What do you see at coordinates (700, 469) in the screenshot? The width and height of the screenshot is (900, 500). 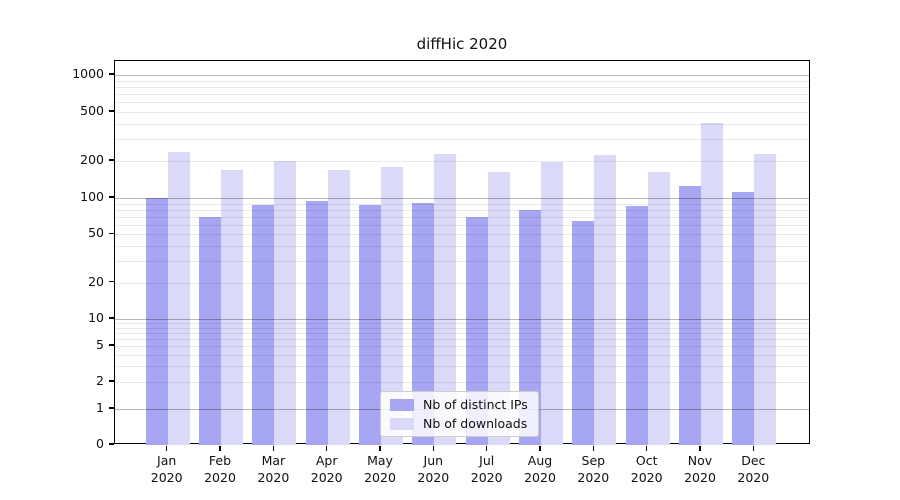 I see `x-tick-label-nov: Nov 2020` at bounding box center [700, 469].